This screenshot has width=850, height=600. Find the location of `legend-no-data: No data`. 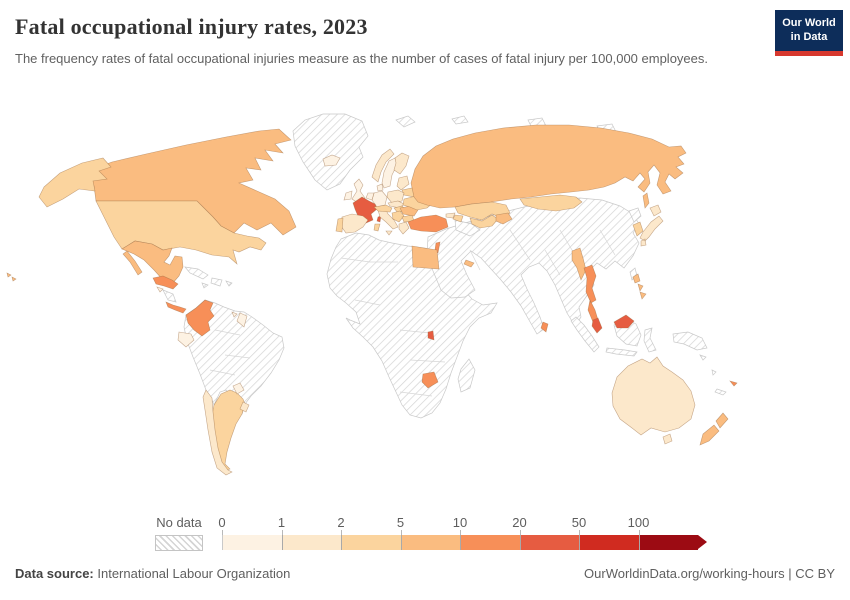

legend-no-data: No data is located at coordinates (179, 533).